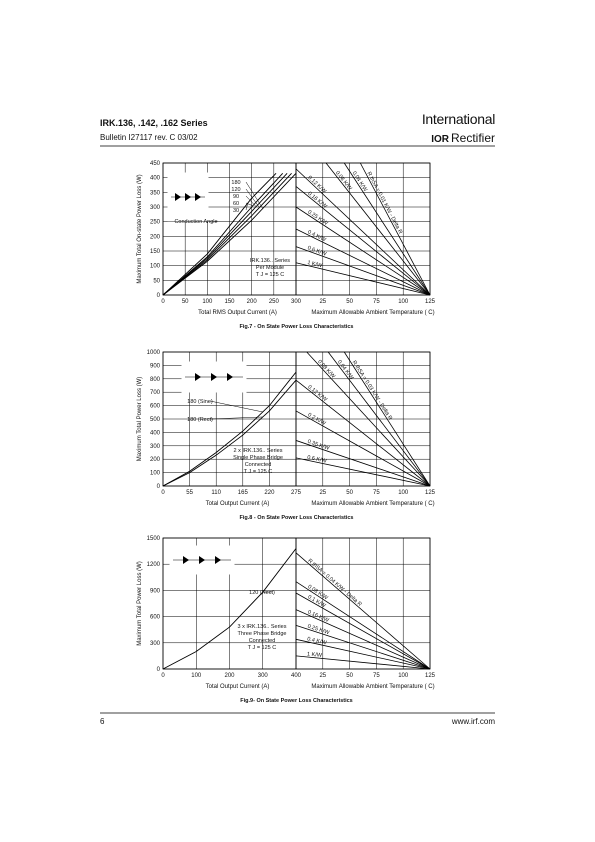 This screenshot has height=842, width=595. I want to click on x-tick-label: 200, so click(229, 676).